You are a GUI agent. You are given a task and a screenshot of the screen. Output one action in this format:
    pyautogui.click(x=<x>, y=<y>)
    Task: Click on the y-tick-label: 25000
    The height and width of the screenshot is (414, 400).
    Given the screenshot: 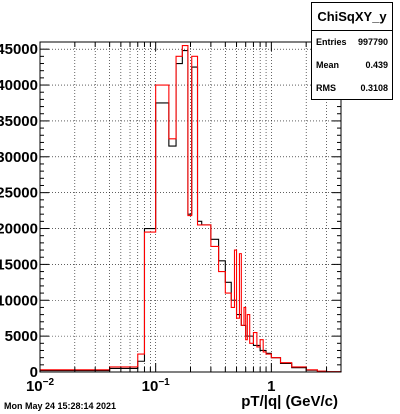 What is the action you would take?
    pyautogui.click(x=19, y=193)
    